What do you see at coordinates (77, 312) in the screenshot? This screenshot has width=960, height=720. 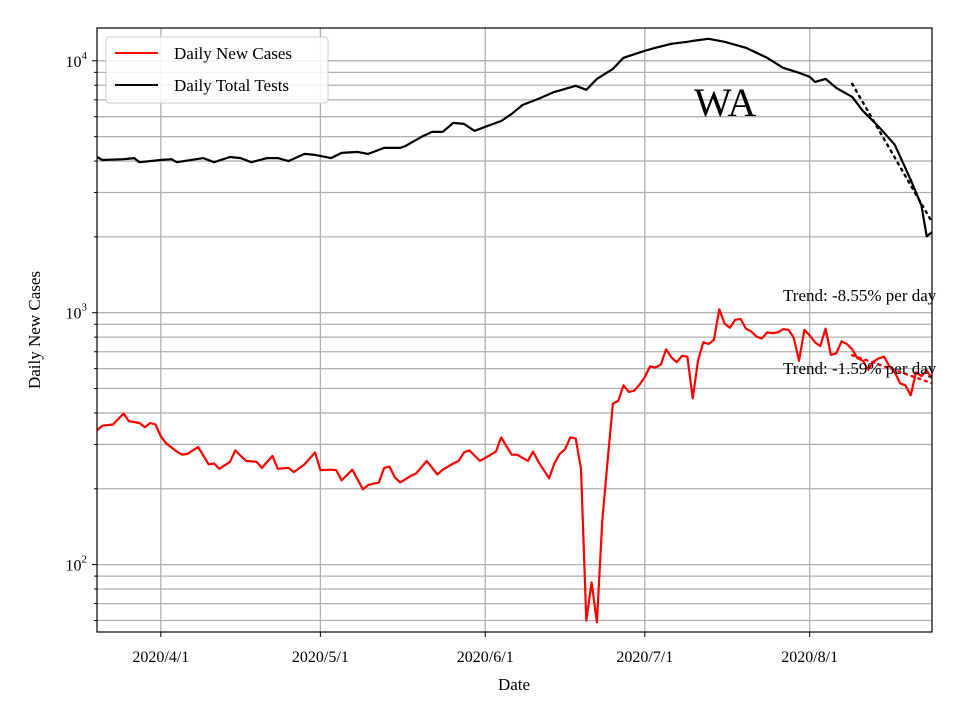 I see `y-tick-label: 10³` at bounding box center [77, 312].